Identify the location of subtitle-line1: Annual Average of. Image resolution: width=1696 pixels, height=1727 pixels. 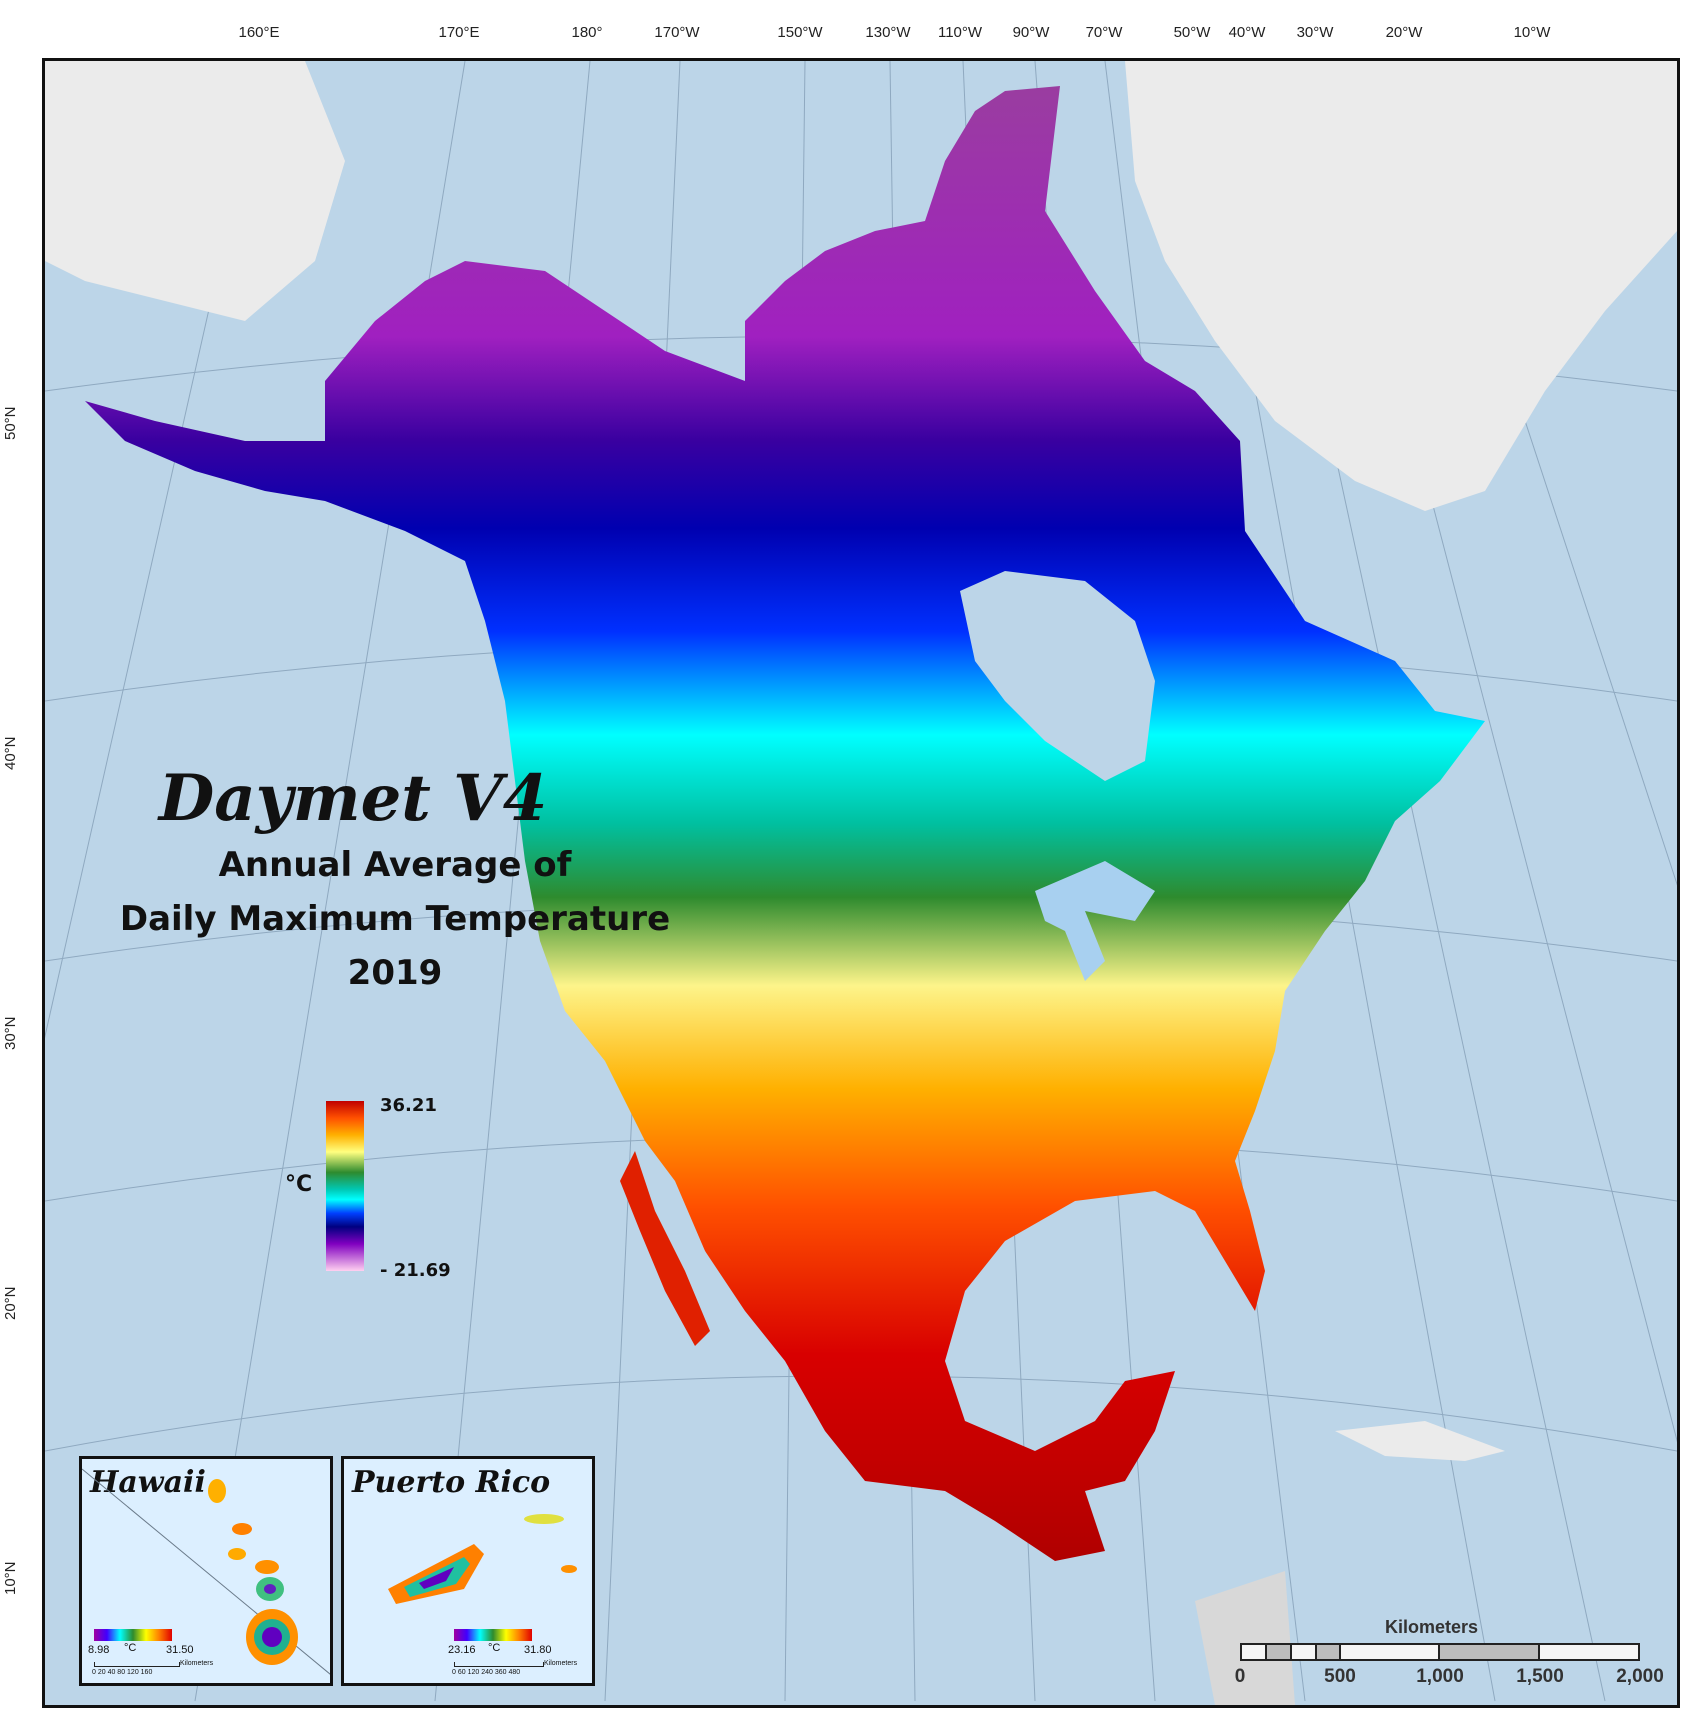
(395, 865).